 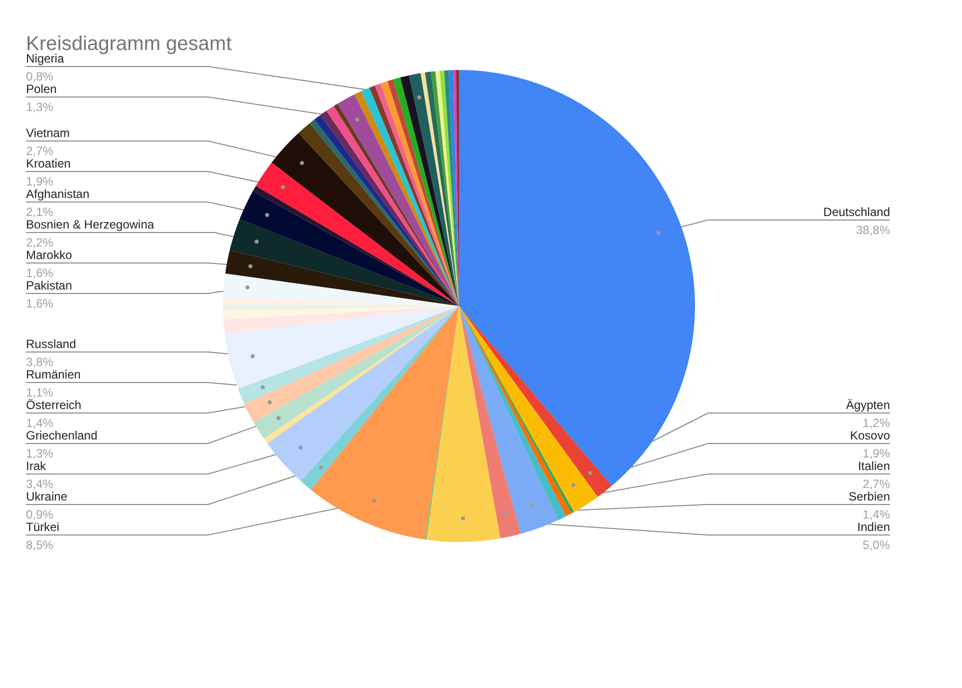 What do you see at coordinates (53, 375) in the screenshot?
I see `slice-label: Rumänien` at bounding box center [53, 375].